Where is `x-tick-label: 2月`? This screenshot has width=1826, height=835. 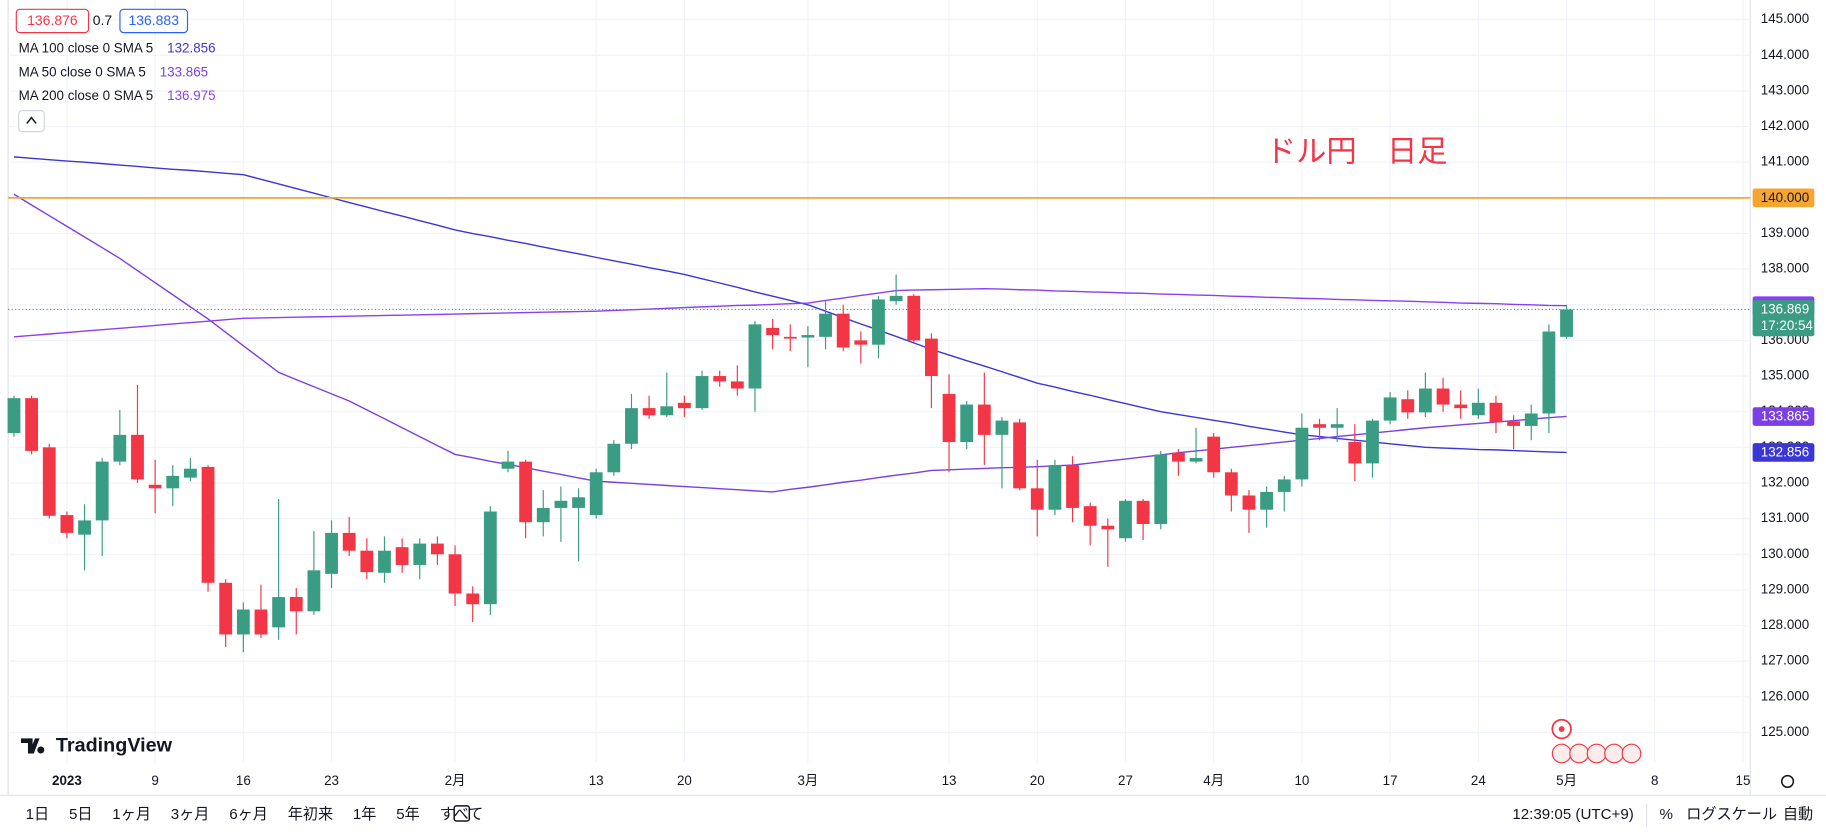 x-tick-label: 2月 is located at coordinates (455, 780).